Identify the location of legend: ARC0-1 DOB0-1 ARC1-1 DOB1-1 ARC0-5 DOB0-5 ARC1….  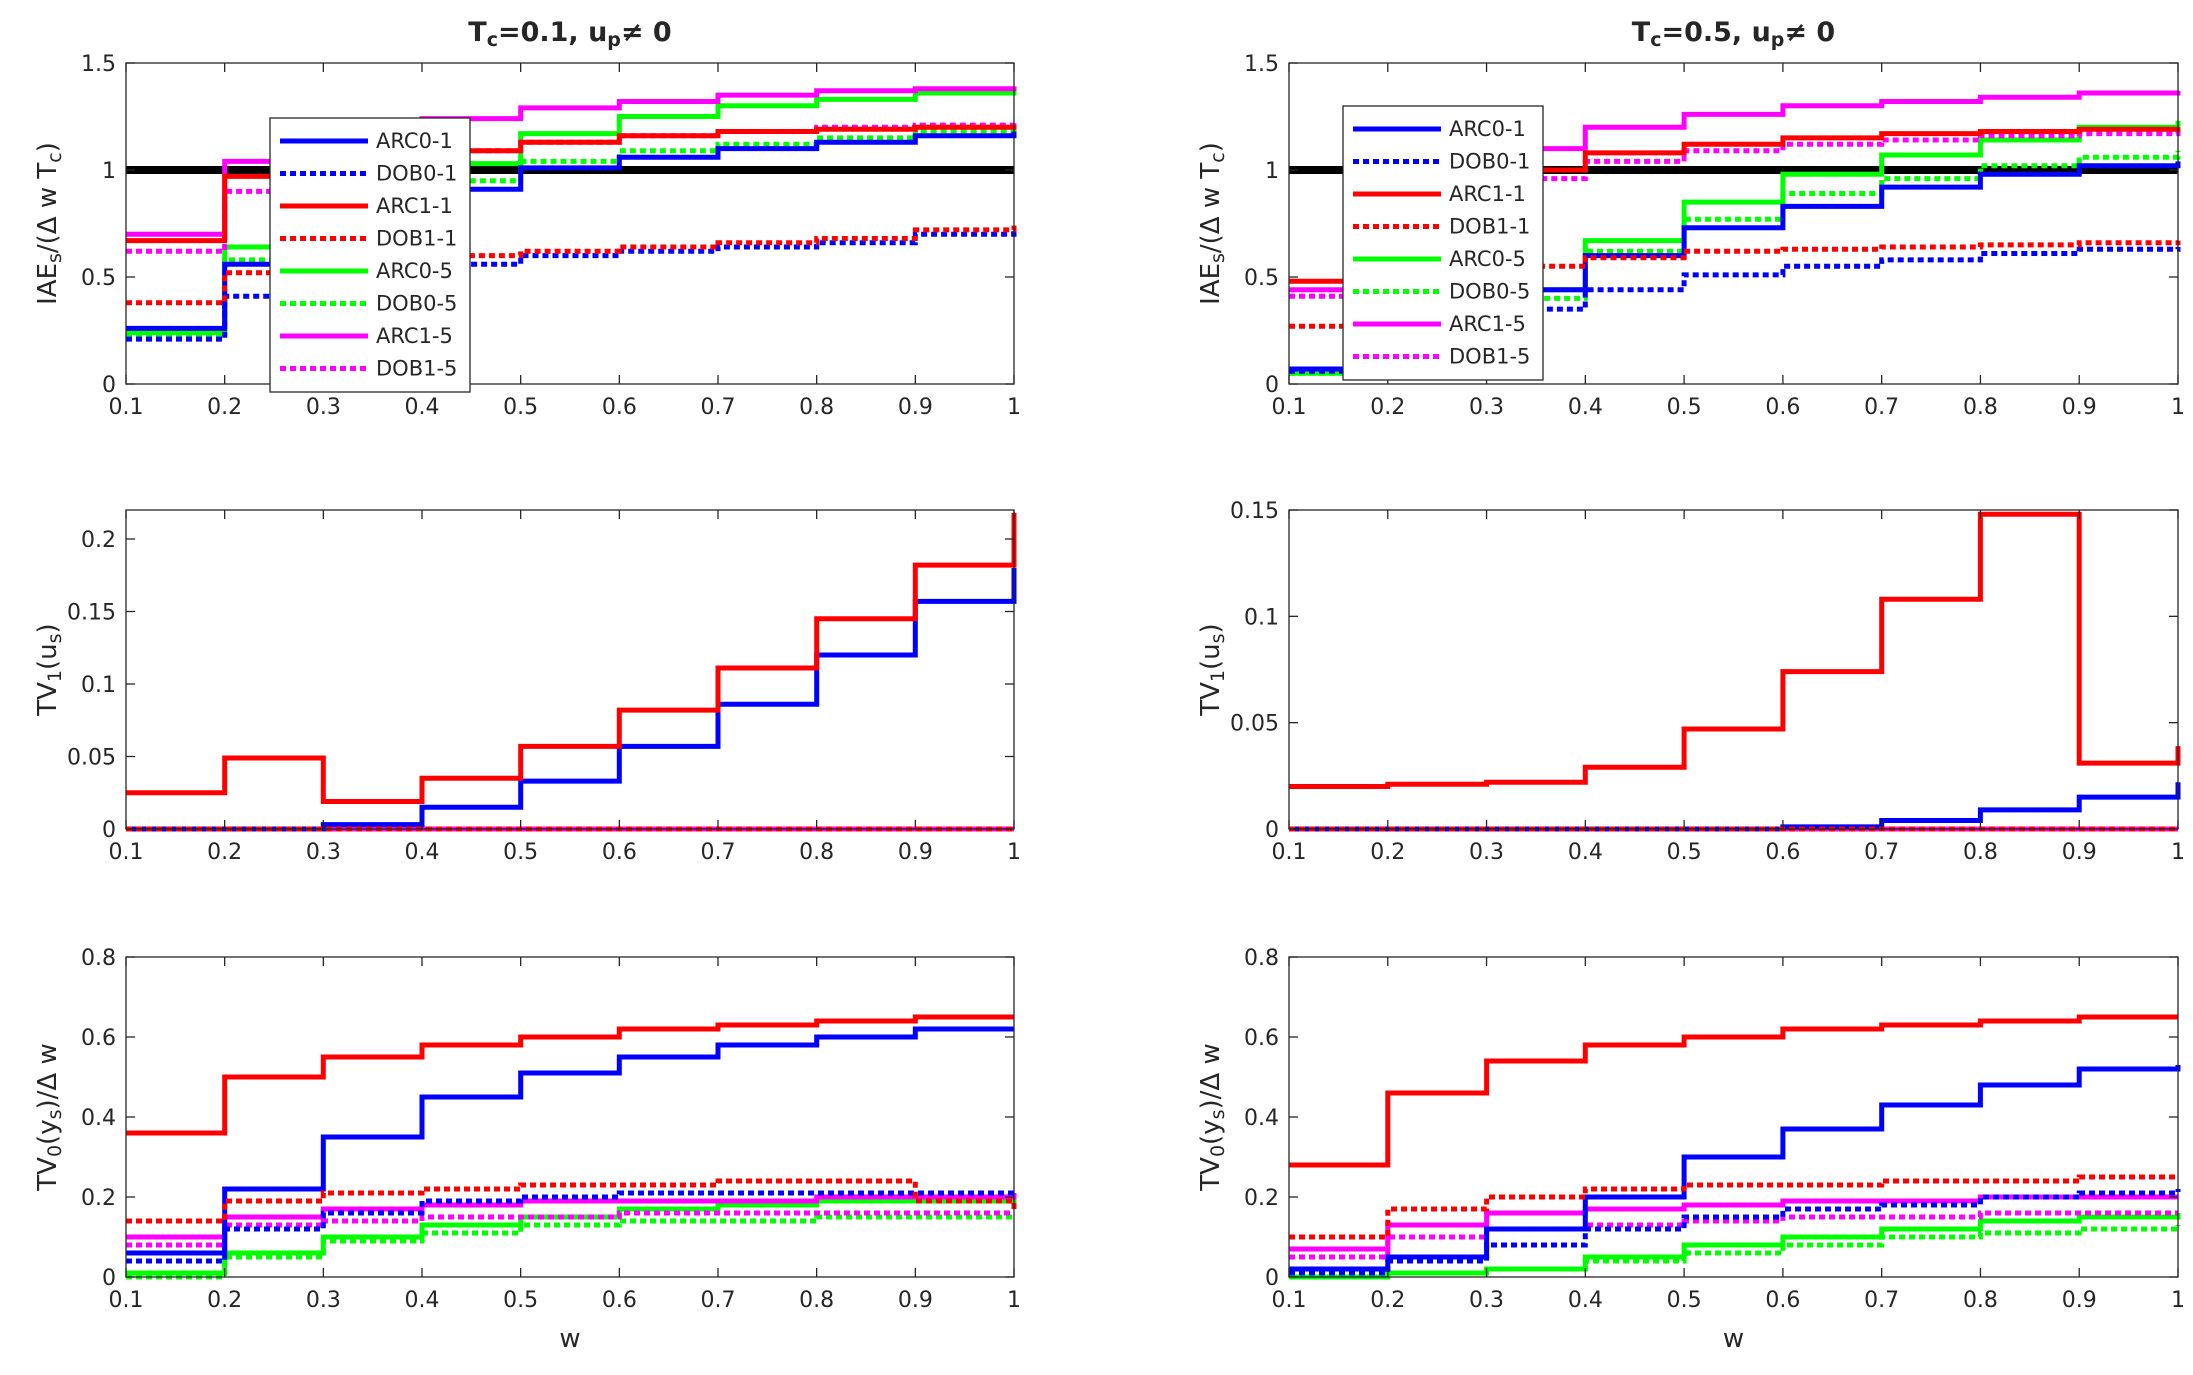
(370, 255).